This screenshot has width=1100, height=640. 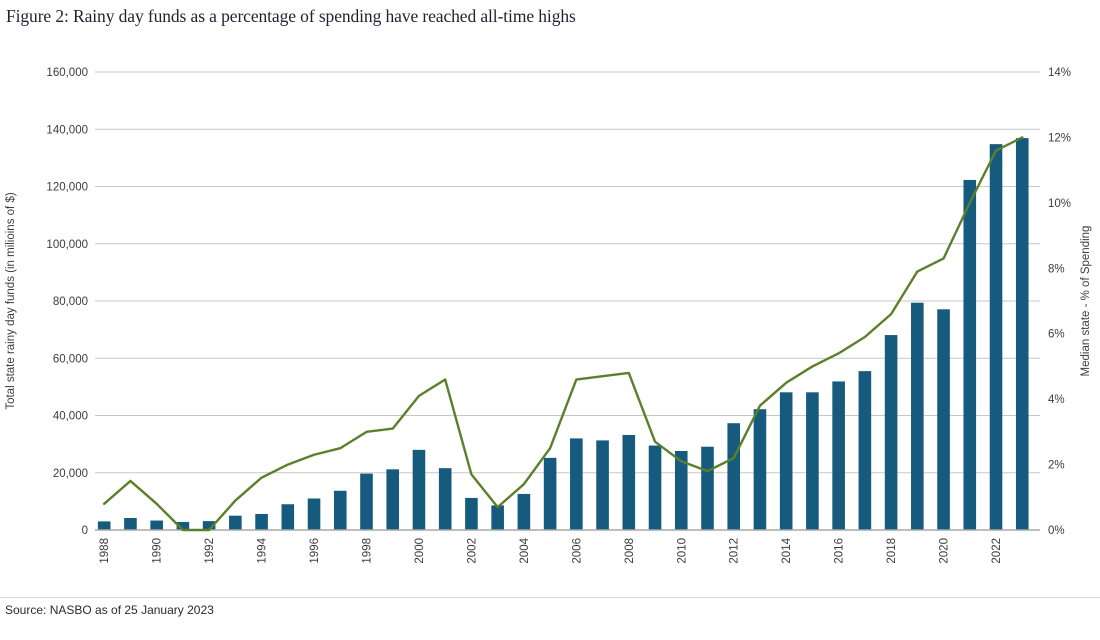 What do you see at coordinates (67, 73) in the screenshot?
I see `left-axis-tick-label: 160,000` at bounding box center [67, 73].